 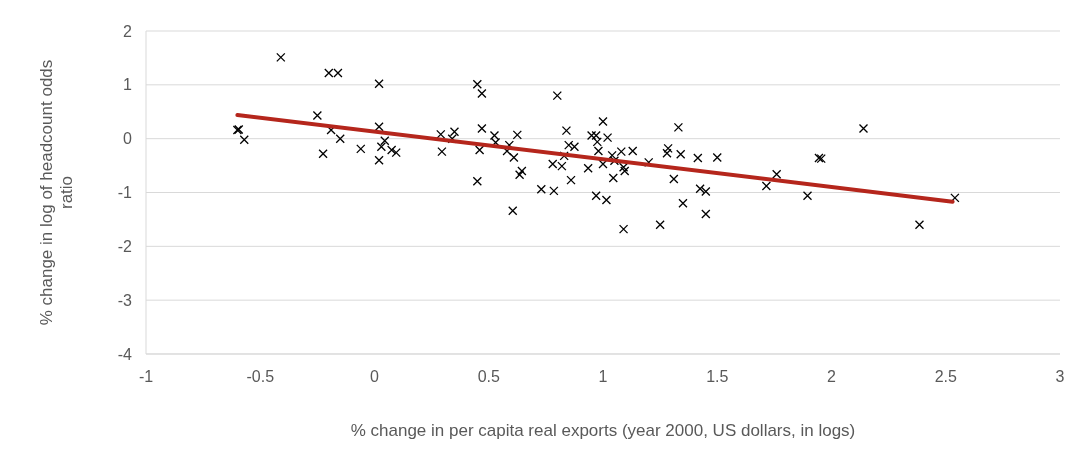 I want to click on x-tick-label: 2, so click(x=832, y=376).